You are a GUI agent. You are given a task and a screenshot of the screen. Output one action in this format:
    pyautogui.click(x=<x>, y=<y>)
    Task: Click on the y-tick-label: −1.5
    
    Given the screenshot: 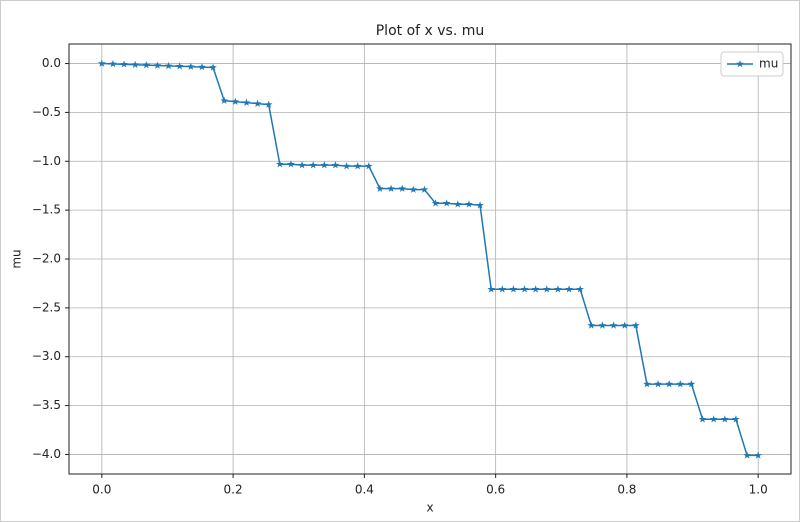 What is the action you would take?
    pyautogui.click(x=46, y=210)
    